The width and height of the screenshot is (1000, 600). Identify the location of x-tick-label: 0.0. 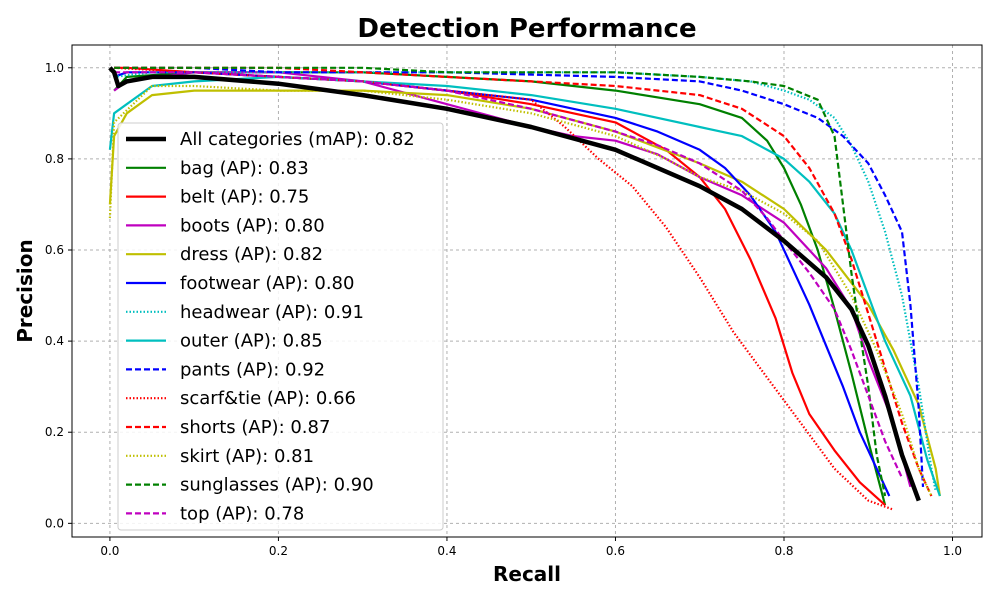
(109, 551).